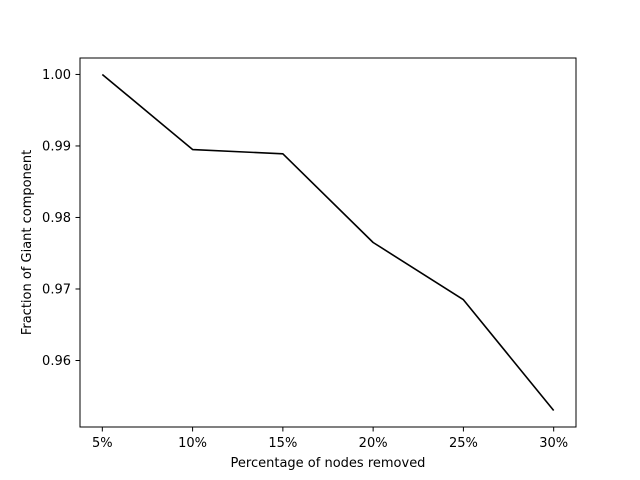  I want to click on y-tick-label: 1.00, so click(56, 75).